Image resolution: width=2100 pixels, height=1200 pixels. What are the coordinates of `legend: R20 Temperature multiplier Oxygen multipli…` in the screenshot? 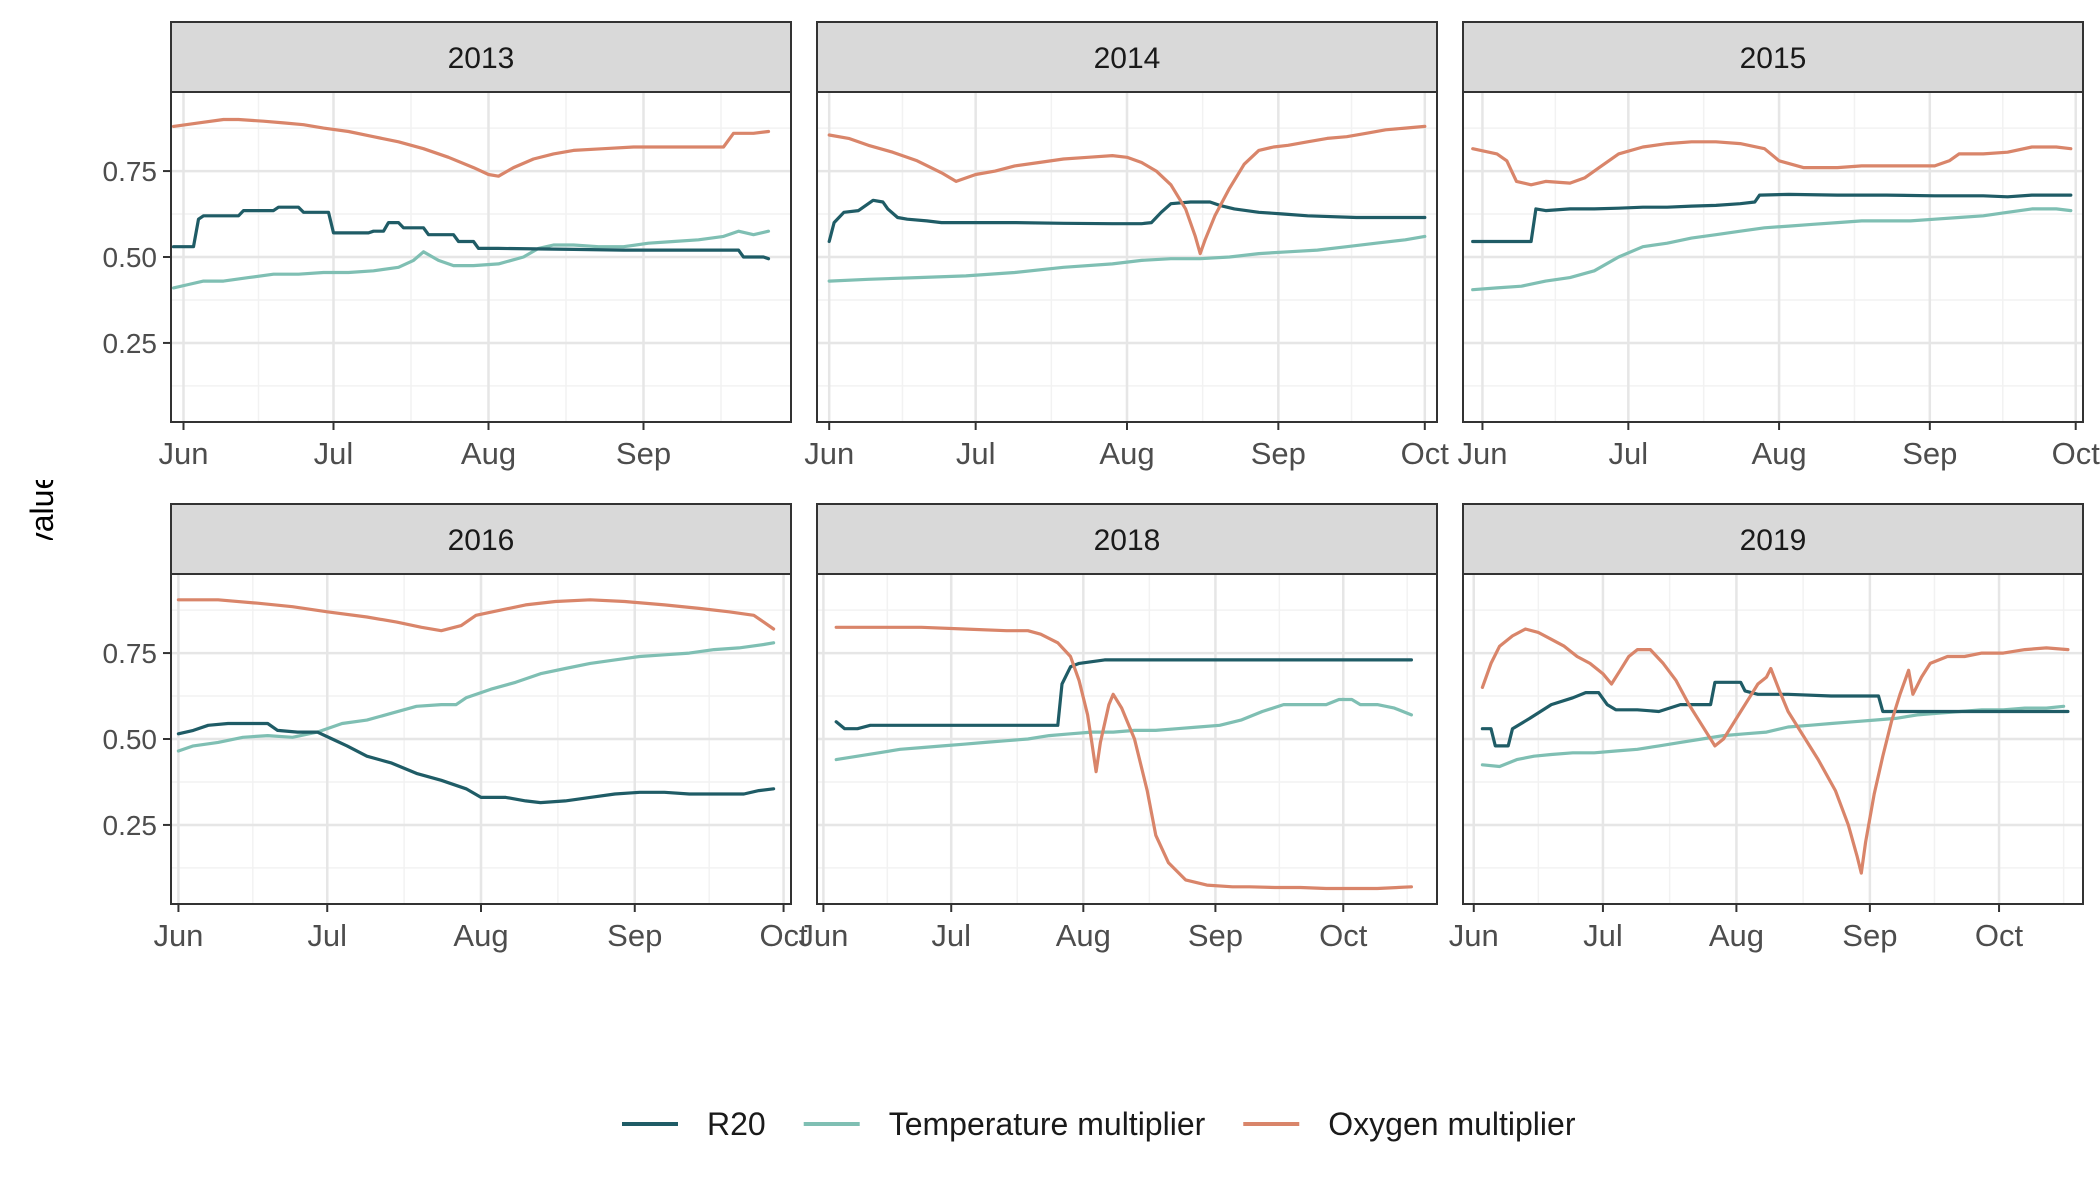 It's located at (1099, 1124).